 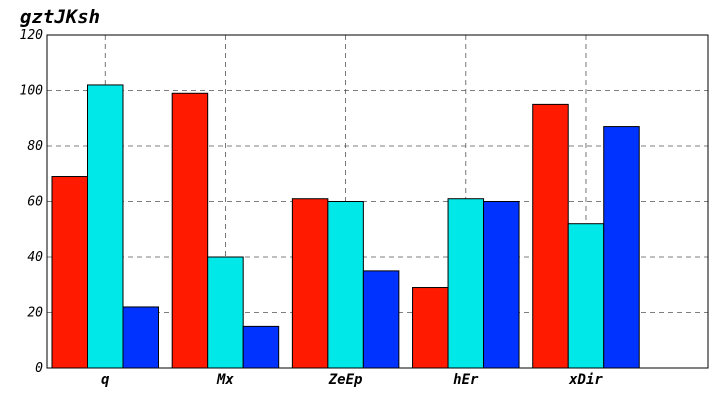 I want to click on x-tick-label: hEr, so click(x=466, y=380).